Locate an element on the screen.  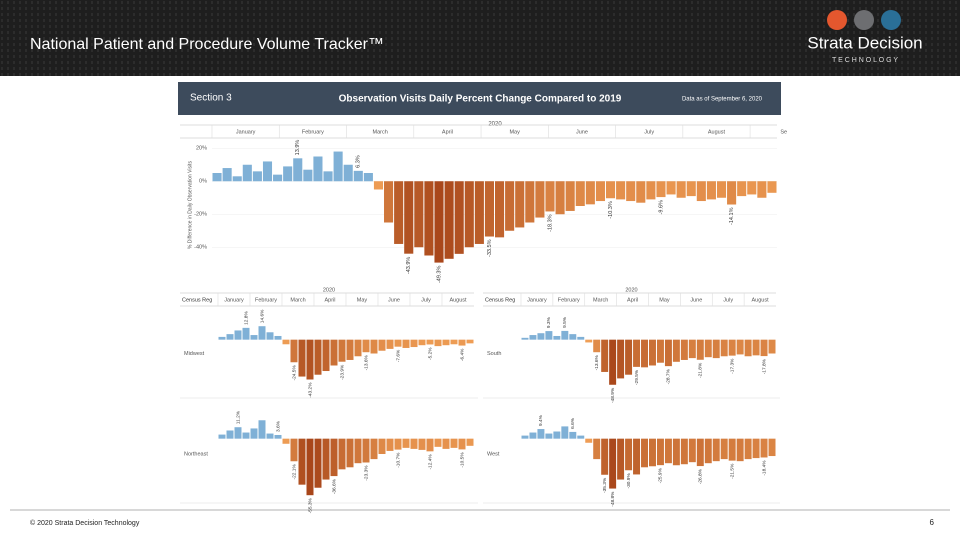
region-label: West is located at coordinates (493, 454).